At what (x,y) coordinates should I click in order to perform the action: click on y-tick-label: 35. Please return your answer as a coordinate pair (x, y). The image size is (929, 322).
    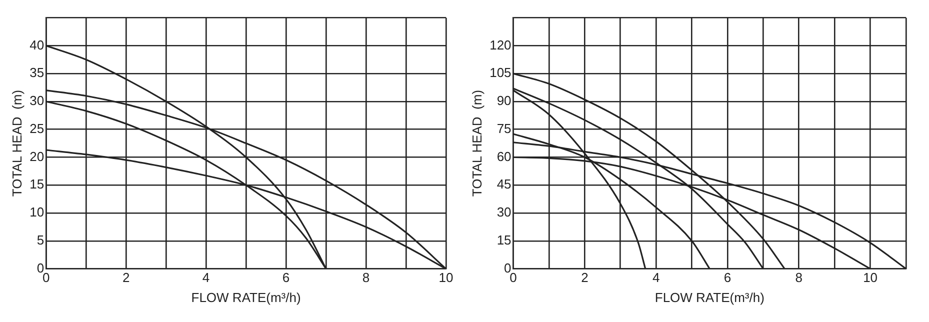
    Looking at the image, I should click on (37, 72).